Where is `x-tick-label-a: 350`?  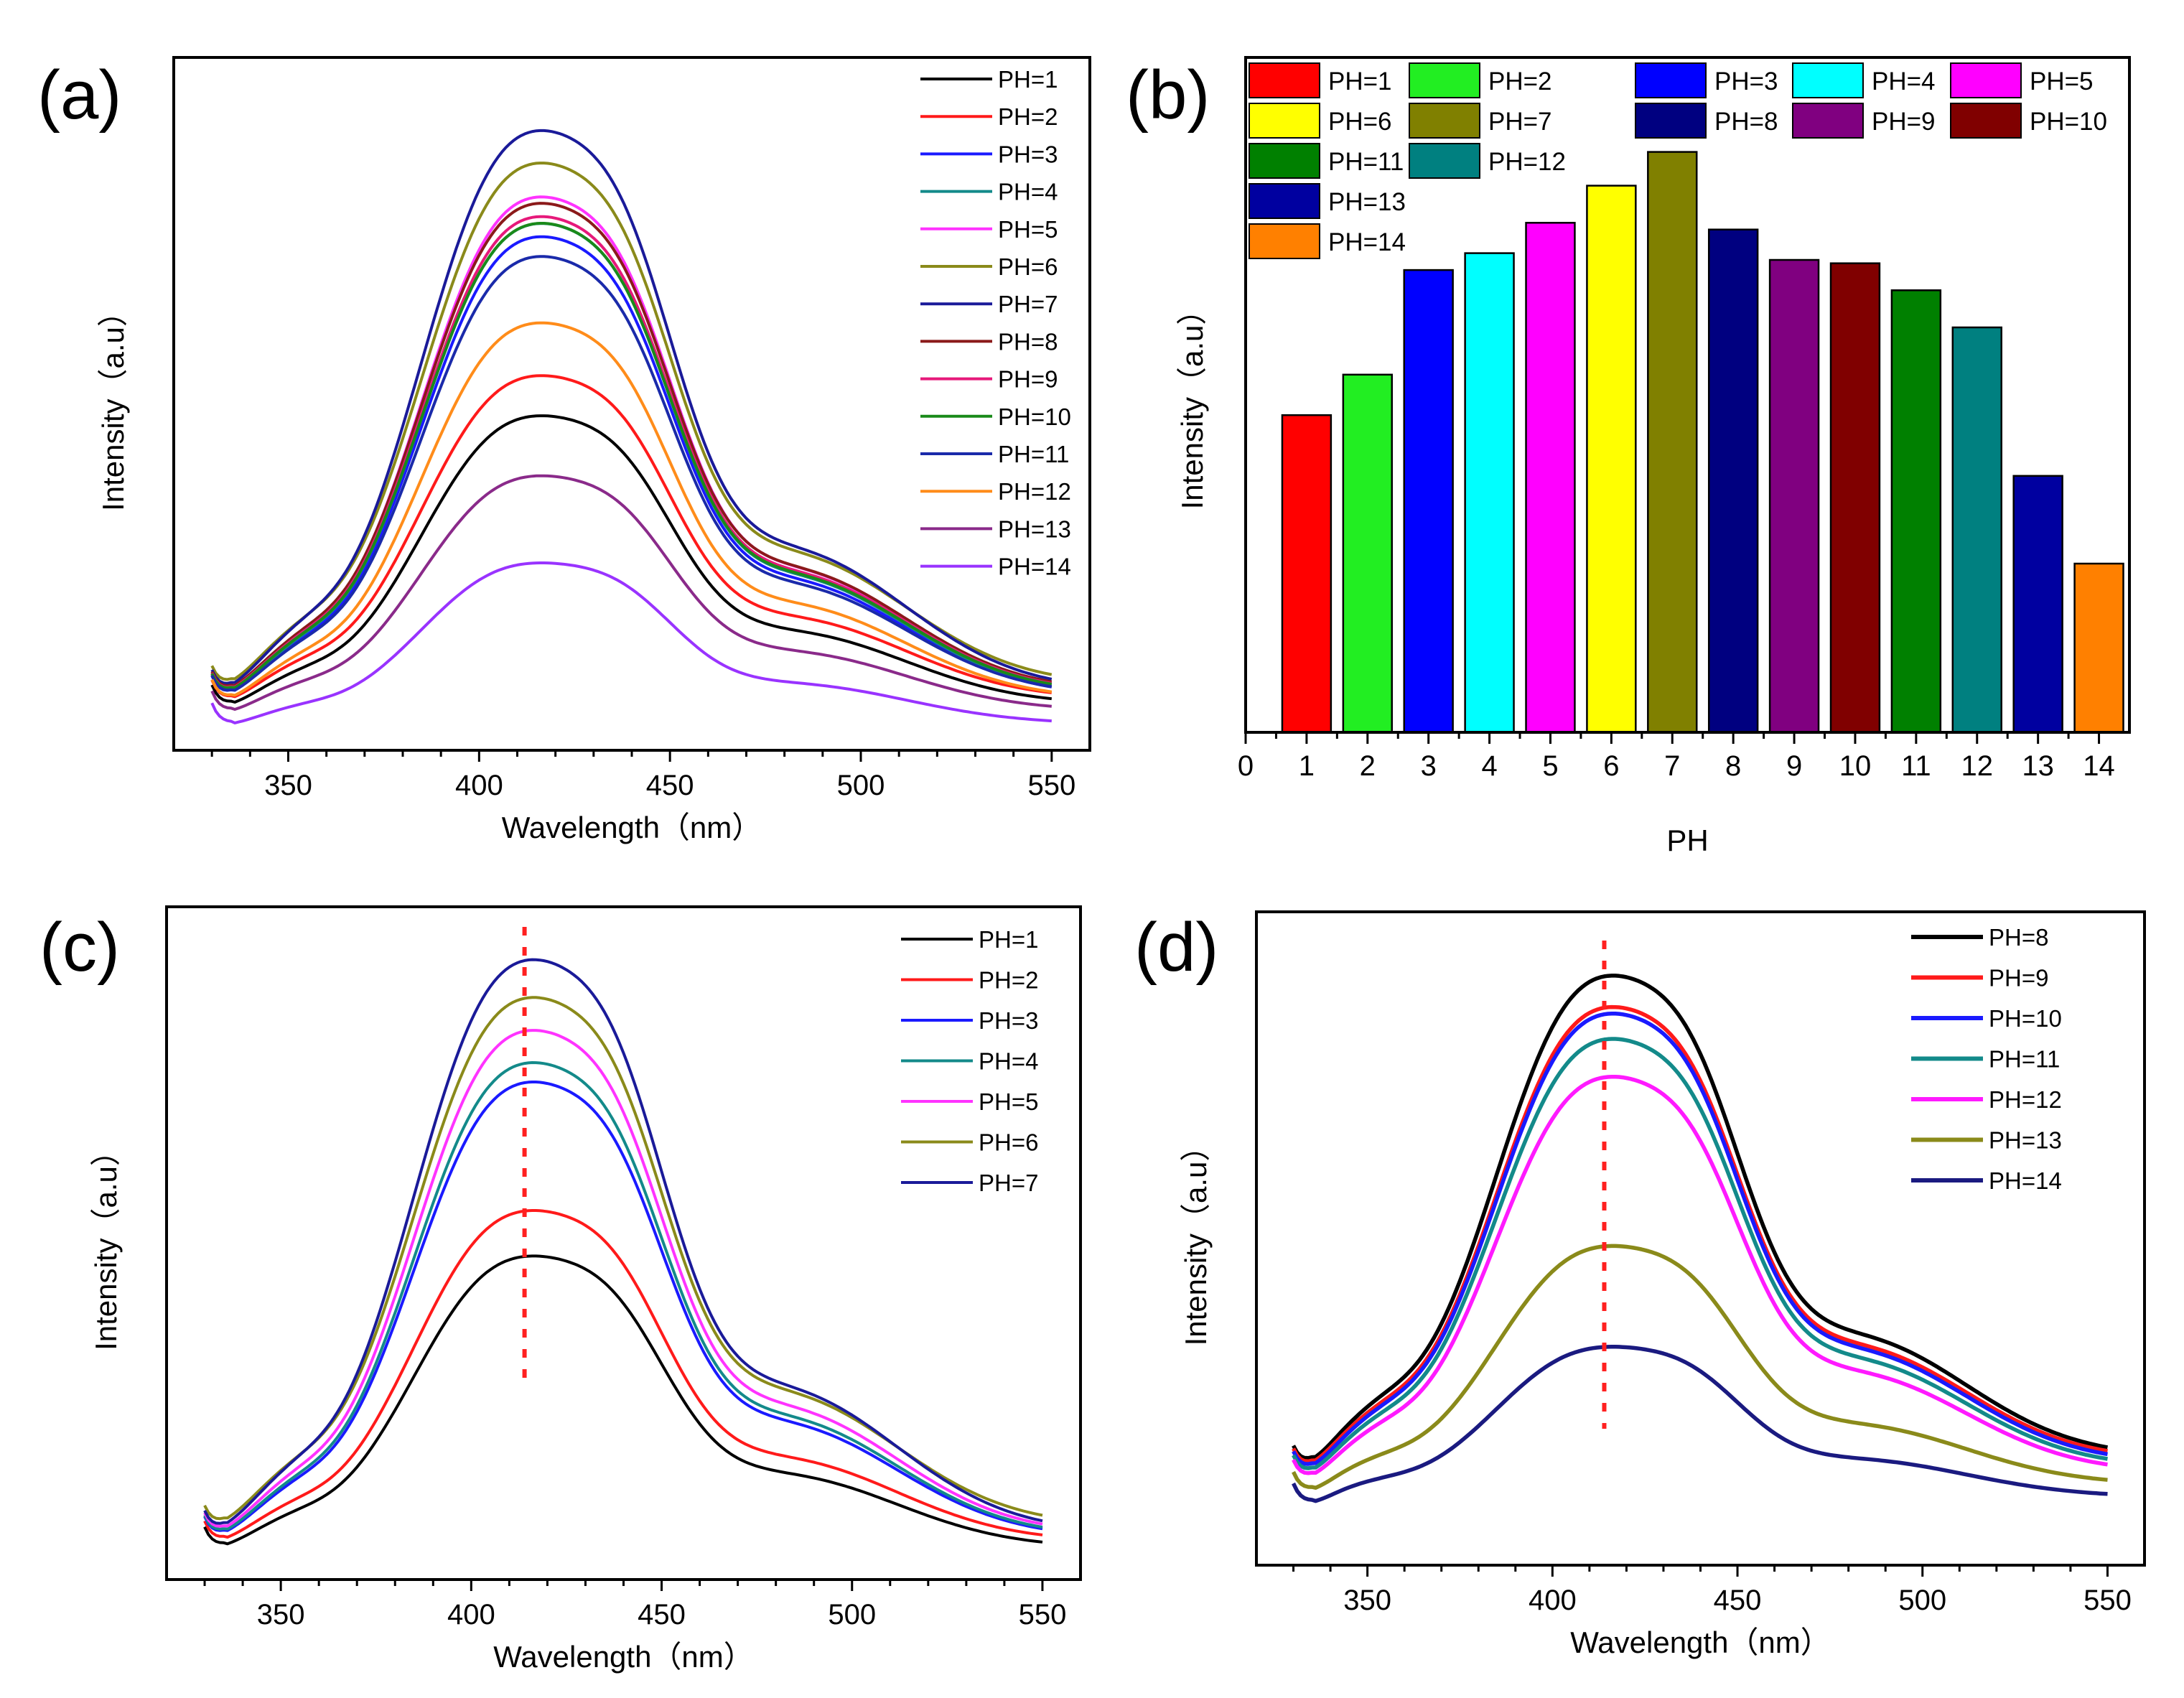 x-tick-label-a: 350 is located at coordinates (288, 785).